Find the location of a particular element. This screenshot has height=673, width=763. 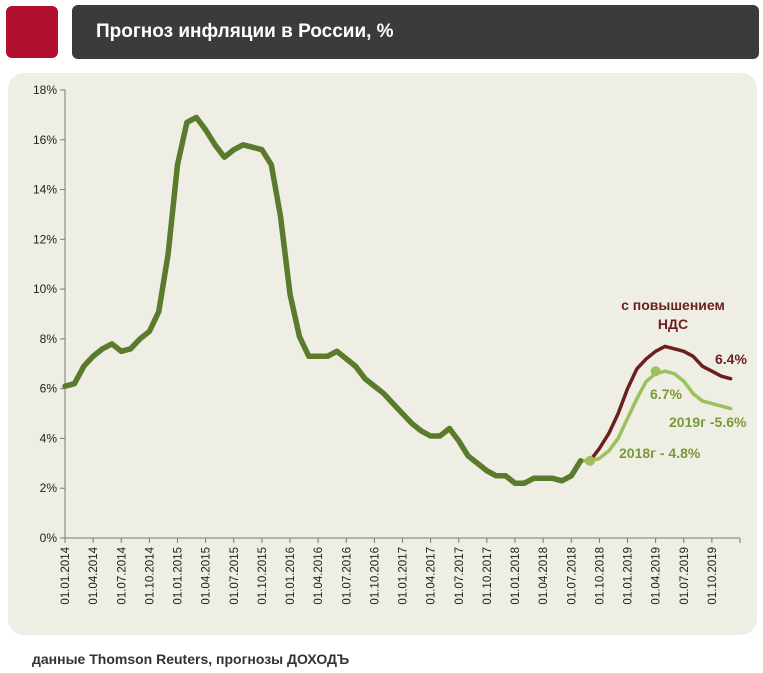

x-tick-label: 01.04.2016 is located at coordinates (319, 576).